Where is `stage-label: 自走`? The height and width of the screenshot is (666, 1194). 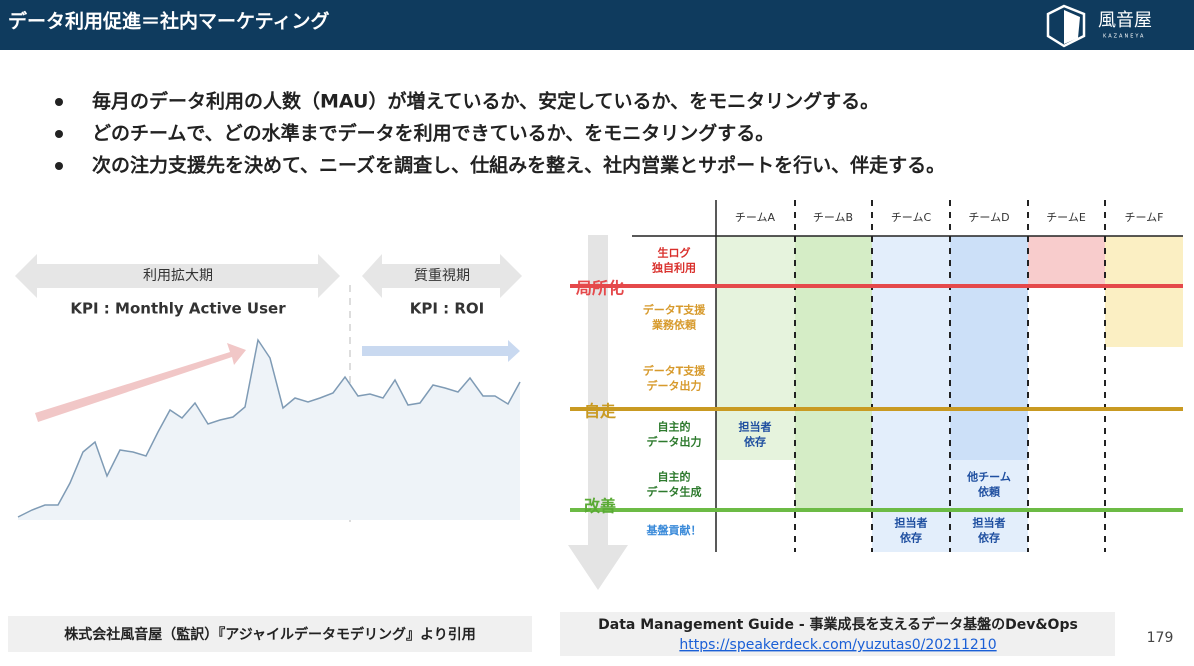
stage-label: 自走 is located at coordinates (600, 411).